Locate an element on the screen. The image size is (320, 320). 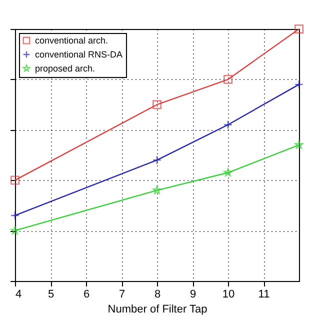
legend-label: proposed arch. is located at coordinates (65, 69).